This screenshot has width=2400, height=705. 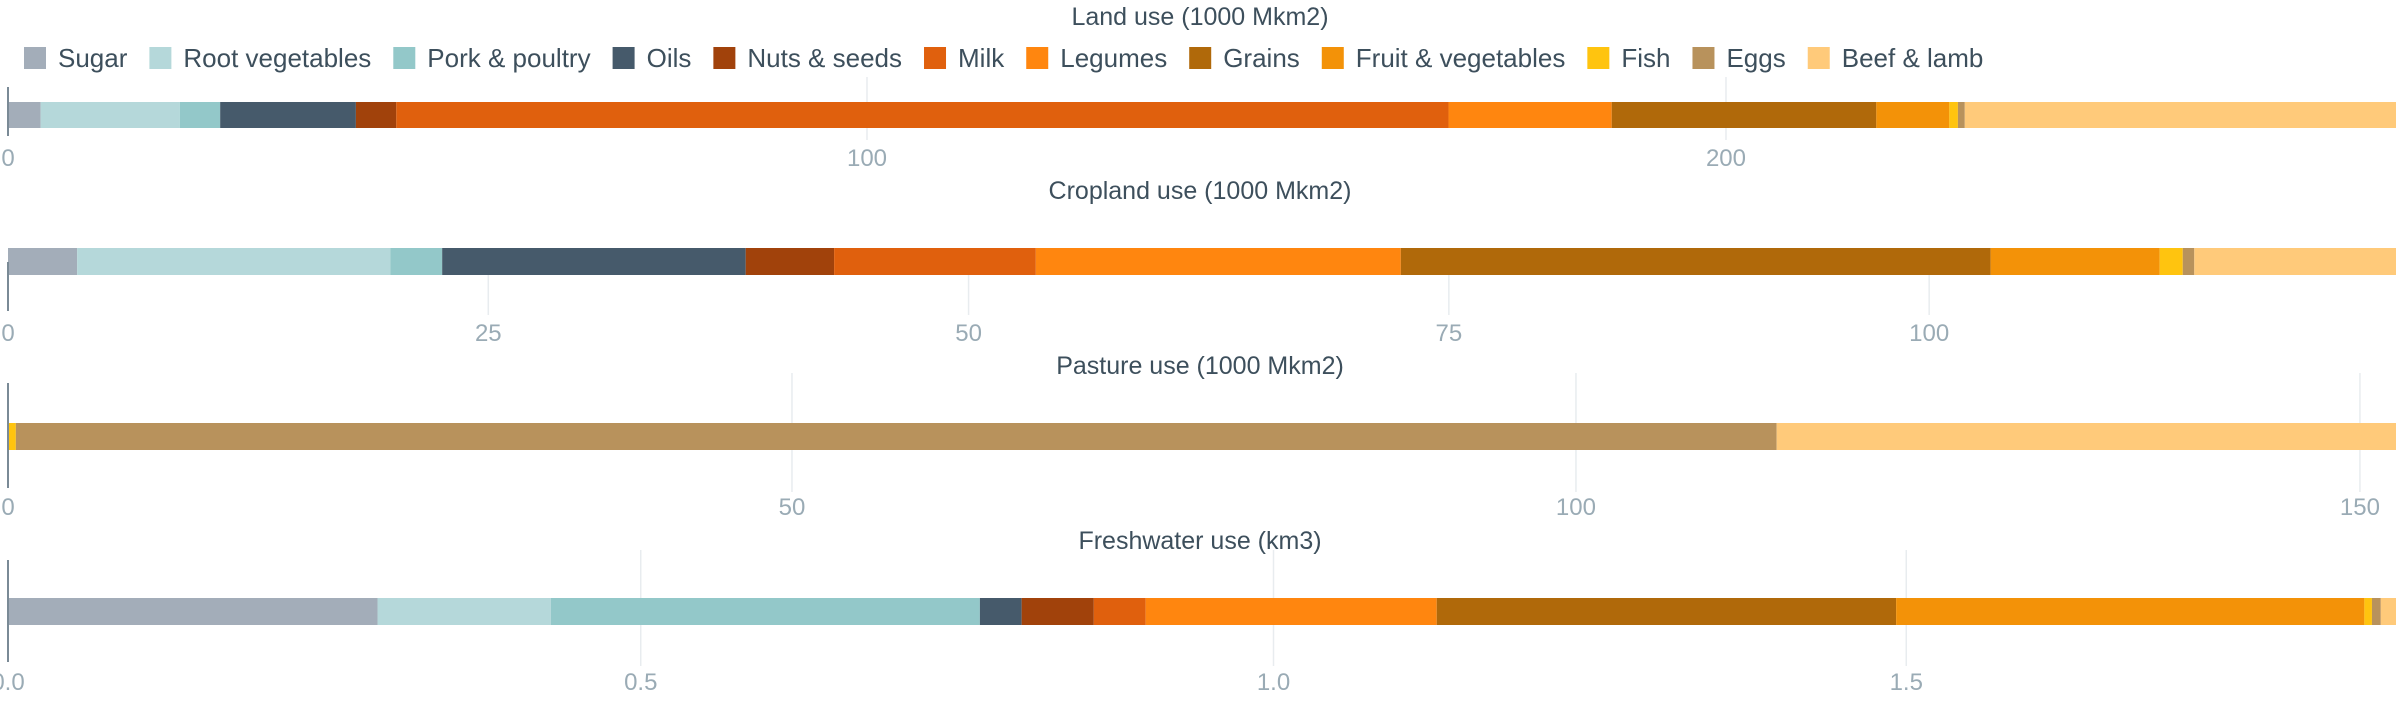 I want to click on legend-label: Milk, so click(x=981, y=58).